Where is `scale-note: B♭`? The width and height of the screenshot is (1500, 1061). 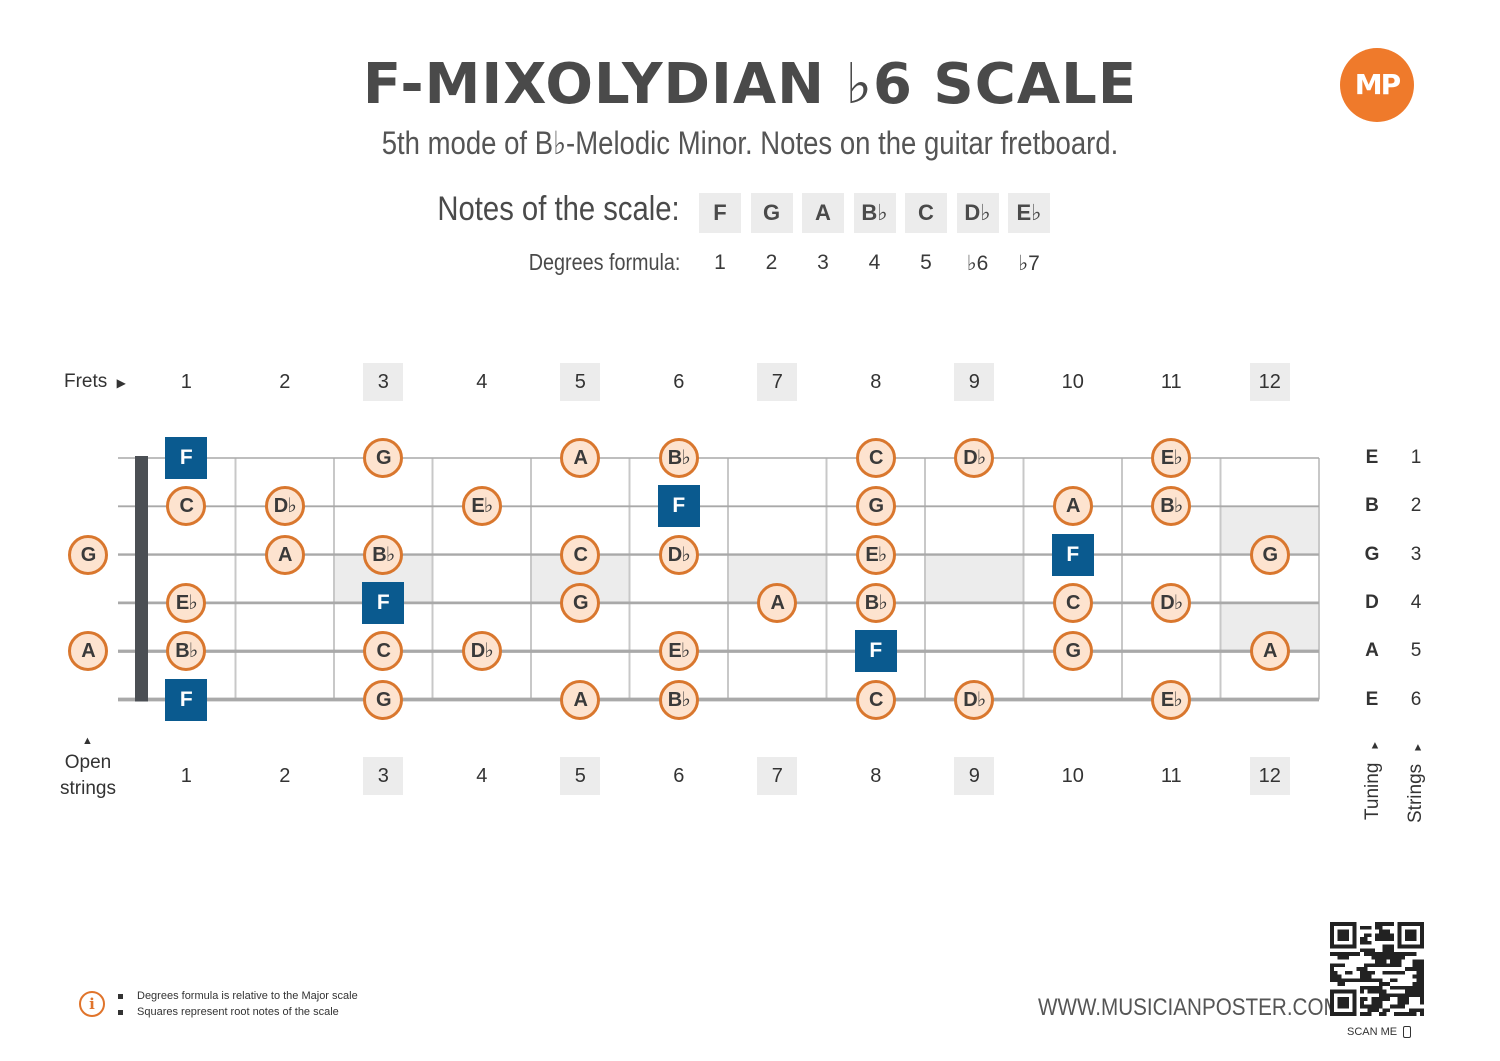
scale-note: B♭ is located at coordinates (874, 213).